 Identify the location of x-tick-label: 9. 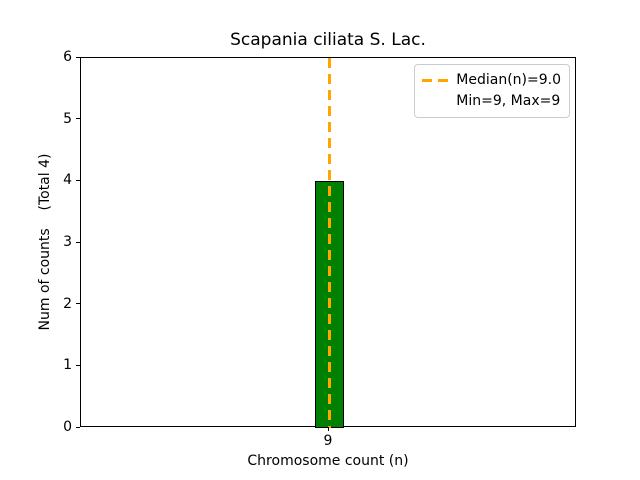
(328, 441).